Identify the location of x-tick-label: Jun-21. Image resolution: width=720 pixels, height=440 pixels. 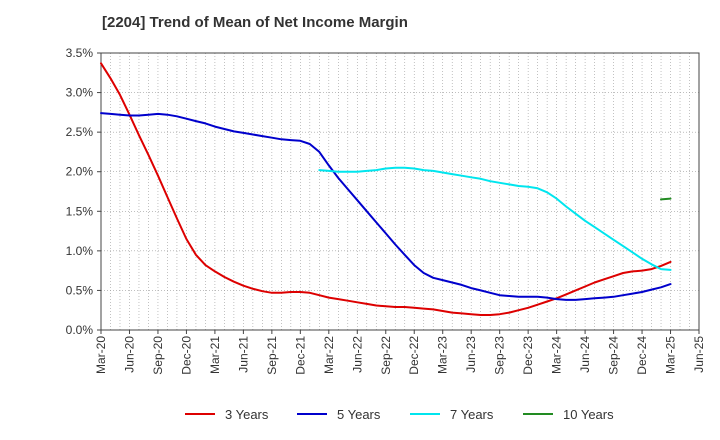
(243, 354).